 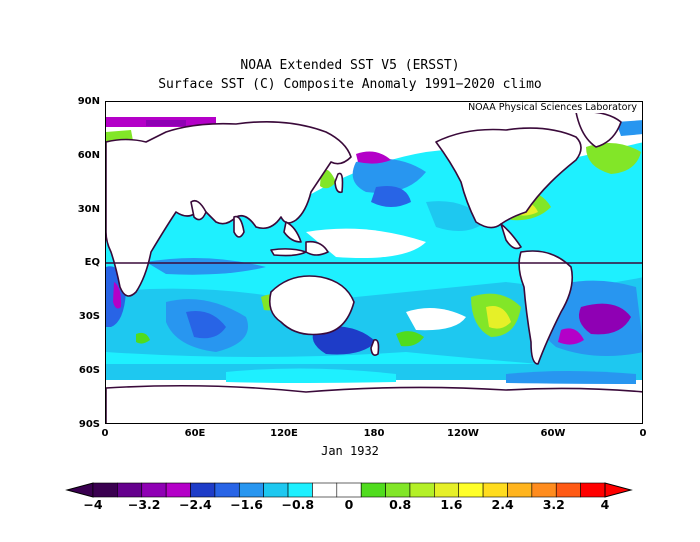 What do you see at coordinates (350, 451) in the screenshot?
I see `date-label: Jan 1932` at bounding box center [350, 451].